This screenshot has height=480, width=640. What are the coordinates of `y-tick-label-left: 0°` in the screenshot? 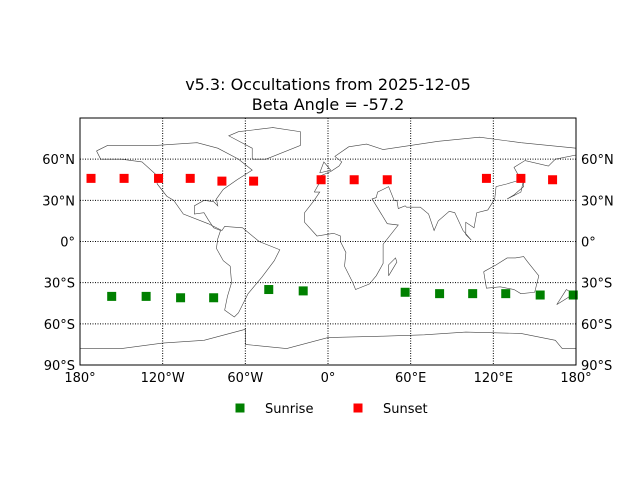 It's located at (67, 243).